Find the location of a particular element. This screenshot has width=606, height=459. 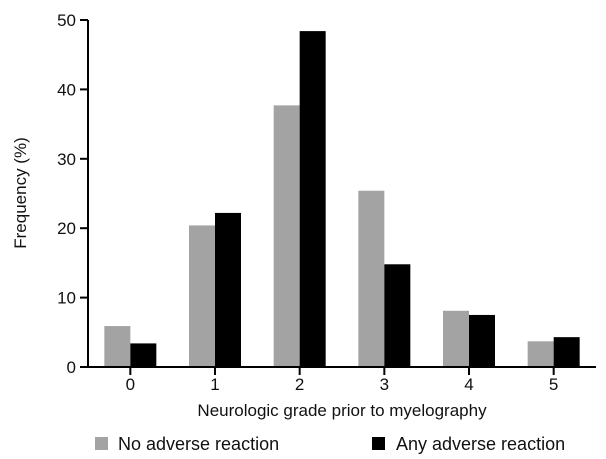

legend: No adverse reaction Any adverse reaction is located at coordinates (330, 444).